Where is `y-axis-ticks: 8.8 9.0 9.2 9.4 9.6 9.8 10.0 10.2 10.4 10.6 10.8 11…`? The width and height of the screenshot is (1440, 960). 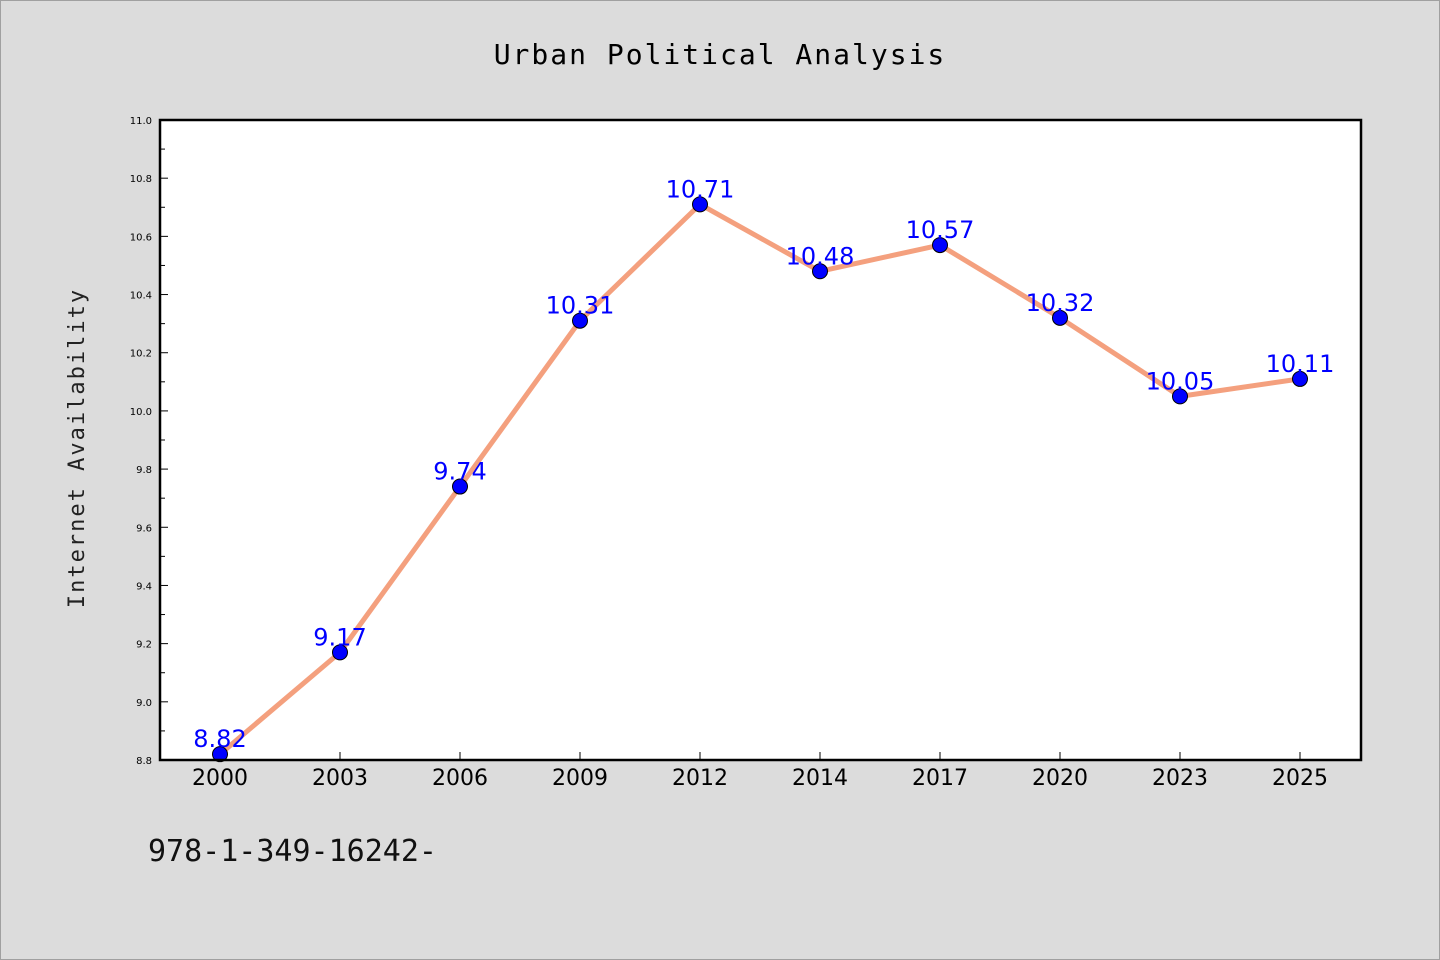
y-axis-ticks: 8.8 9.0 9.2 9.4 9.6 9.8 10.0 10.2 10.4 10.6 10.8 11… is located at coordinates (149, 441).